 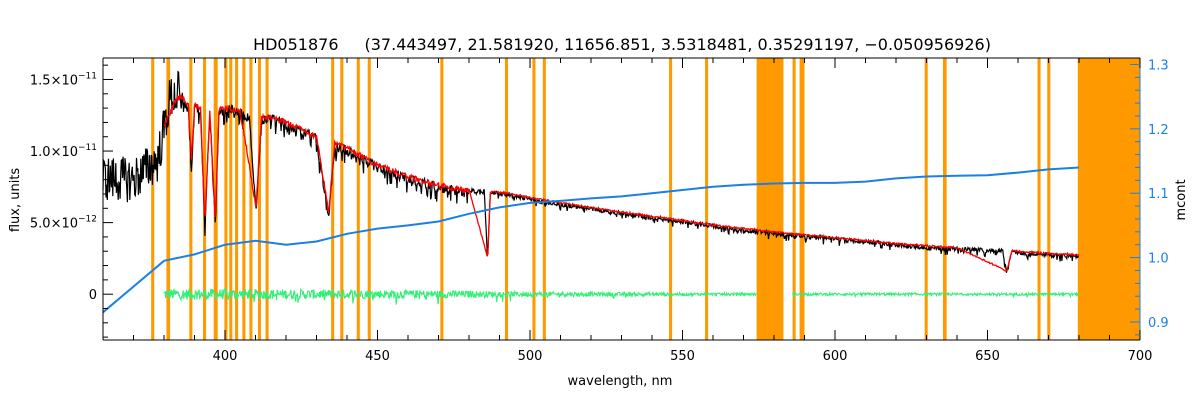 I want to click on right-y-axis-ticks: 0.9 1.0 1.1 1.2 1.3, so click(x=1149, y=197).